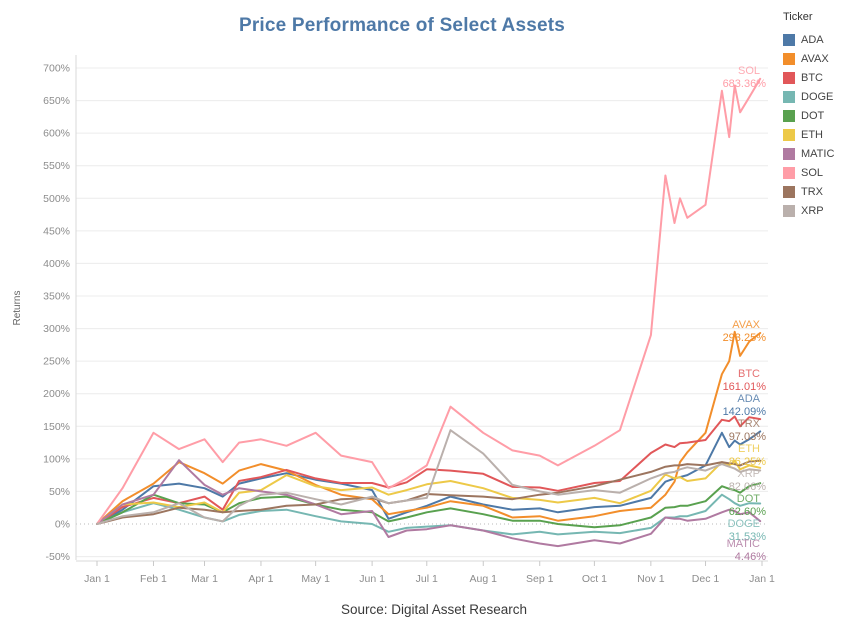  I want to click on legend-swatch-SOL, so click(789, 172).